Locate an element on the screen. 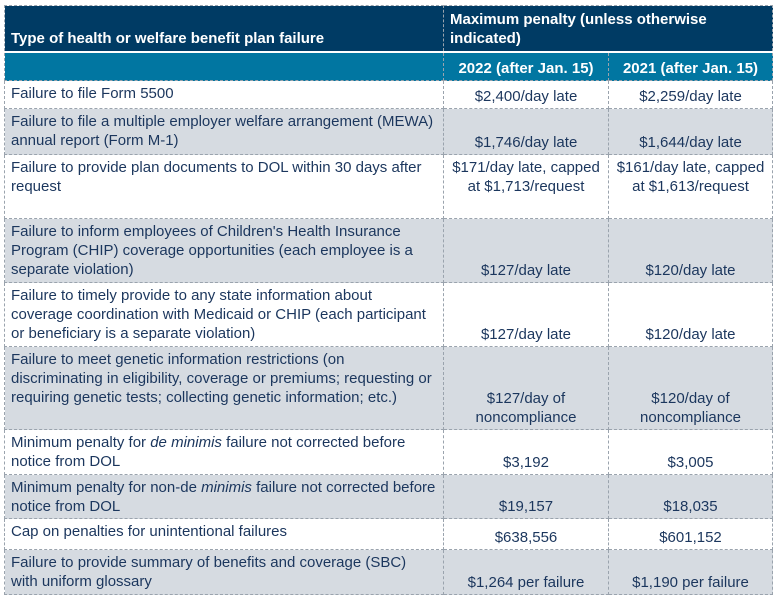 This screenshot has height=595, width=776. penalty-2022: $127/day of noncompliance is located at coordinates (526, 388).